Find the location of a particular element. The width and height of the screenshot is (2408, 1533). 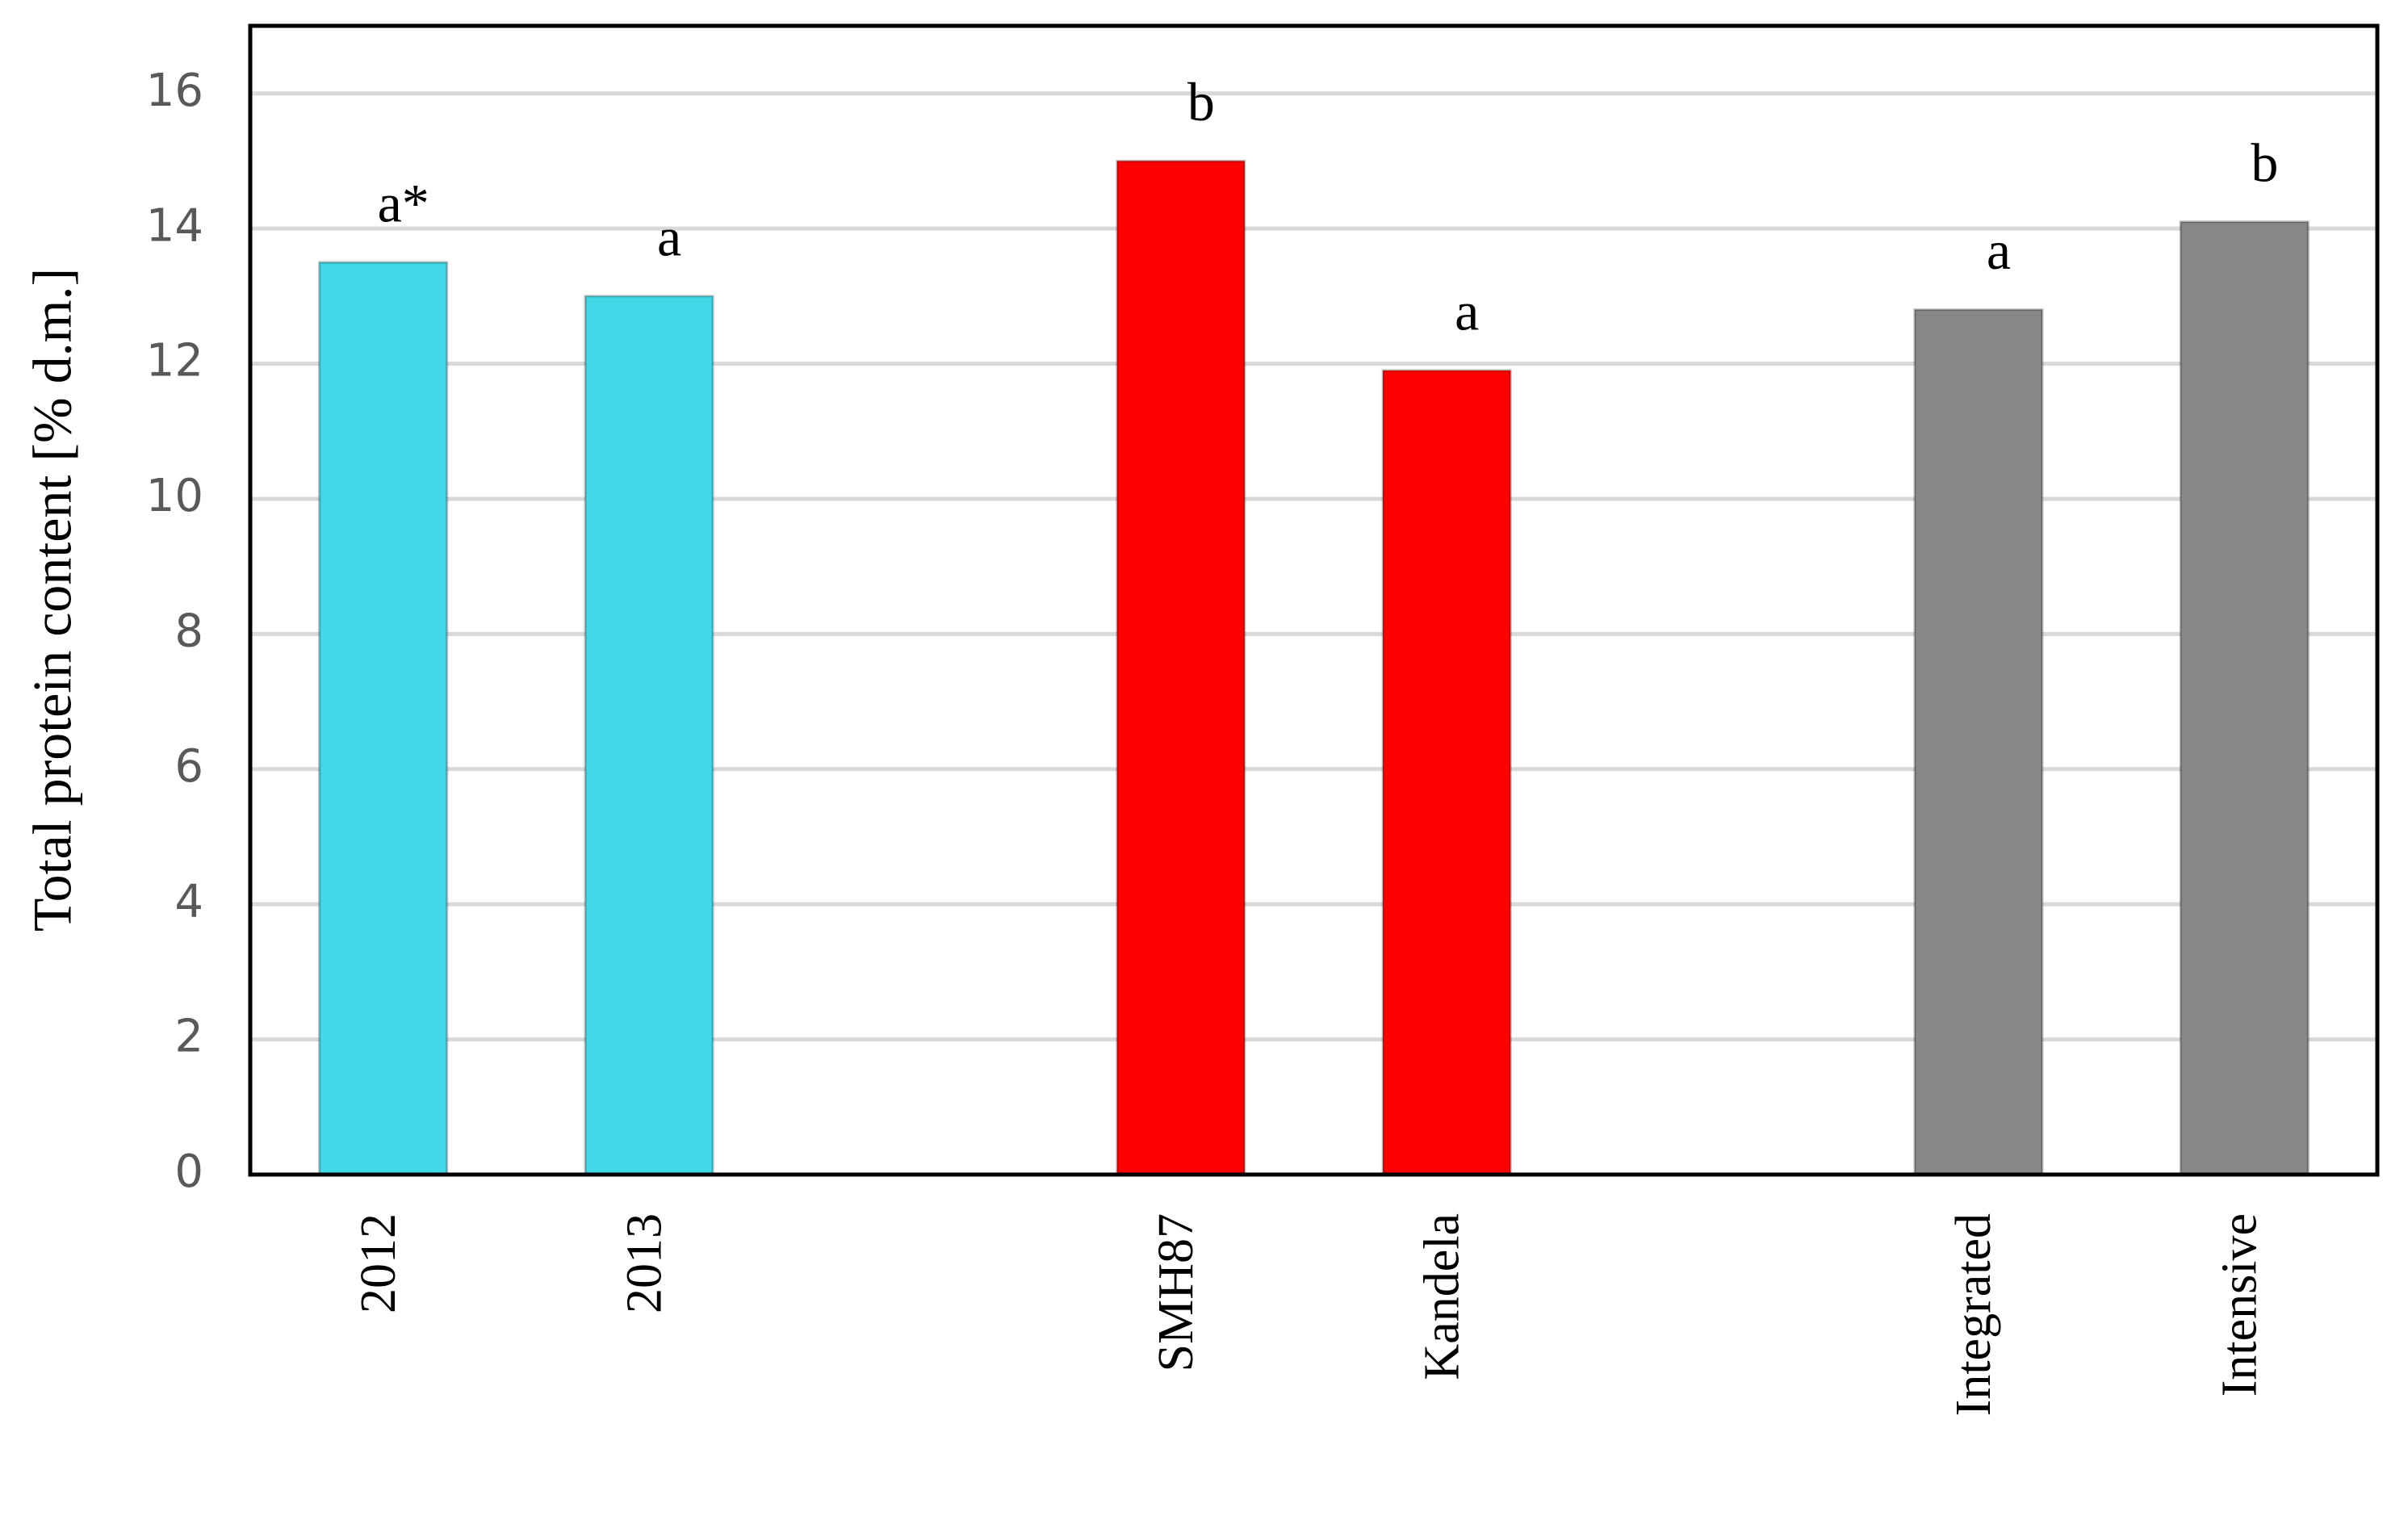

x-tick-label: Integrated is located at coordinates (1974, 1315).